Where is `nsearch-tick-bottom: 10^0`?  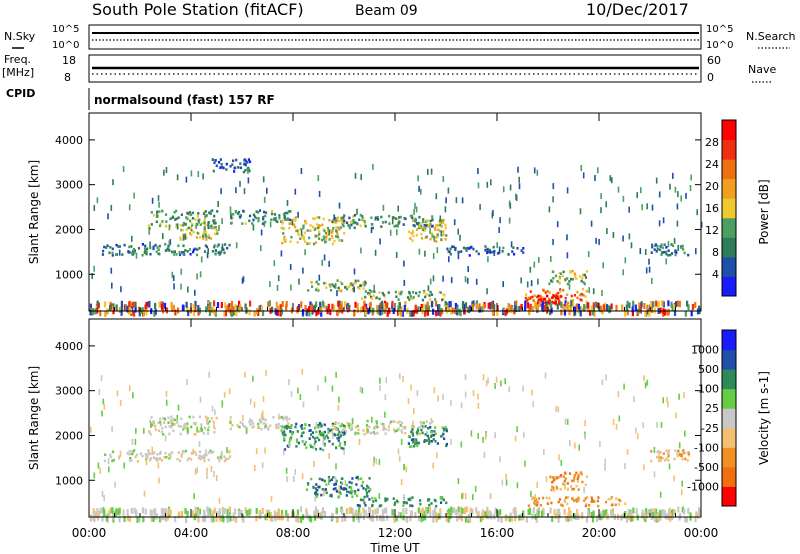 nsearch-tick-bottom: 10^0 is located at coordinates (719, 45).